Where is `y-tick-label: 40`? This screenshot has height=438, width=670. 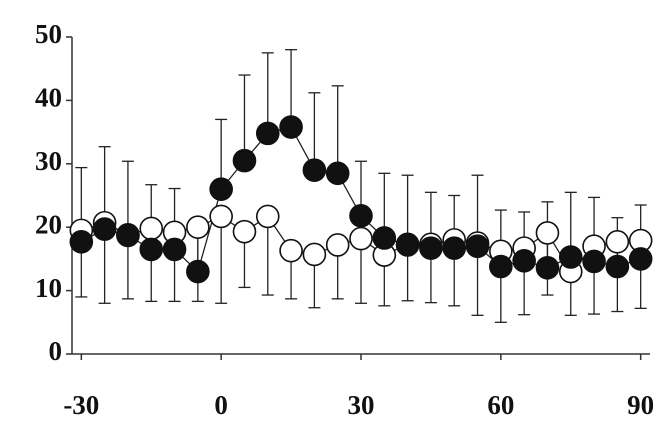 y-tick-label: 40 is located at coordinates (48, 98).